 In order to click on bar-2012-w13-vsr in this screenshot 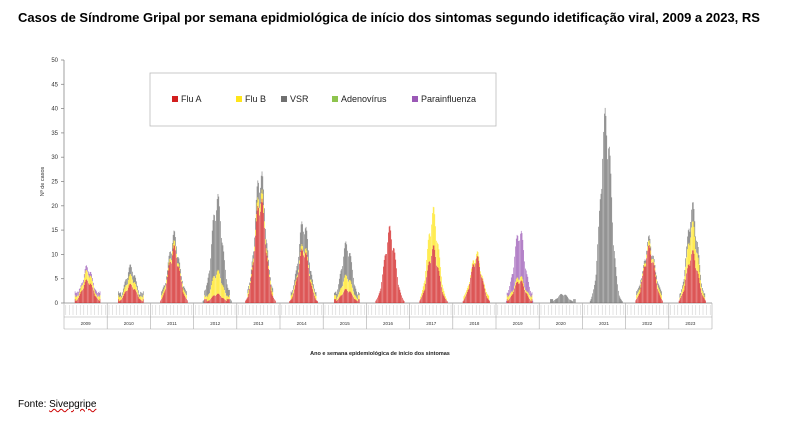, I will do `click(204, 301)`.